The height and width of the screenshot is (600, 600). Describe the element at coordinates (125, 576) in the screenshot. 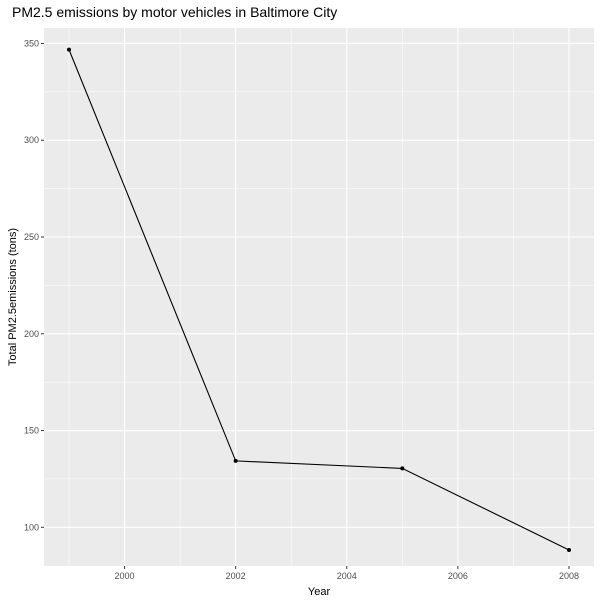

I see `x-tick-label: 2000` at that location.